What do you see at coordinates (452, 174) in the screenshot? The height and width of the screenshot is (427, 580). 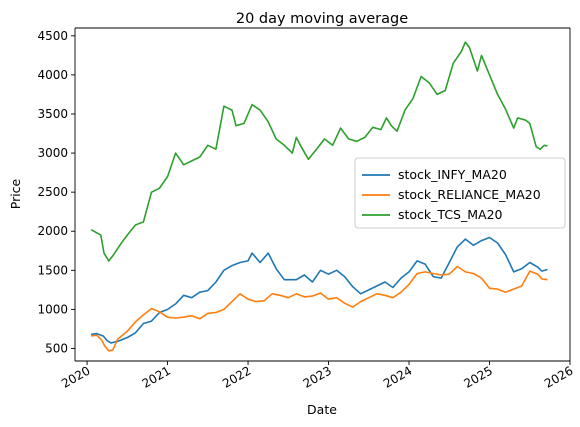 I see `legend-label: stock_INFY_MA20` at bounding box center [452, 174].